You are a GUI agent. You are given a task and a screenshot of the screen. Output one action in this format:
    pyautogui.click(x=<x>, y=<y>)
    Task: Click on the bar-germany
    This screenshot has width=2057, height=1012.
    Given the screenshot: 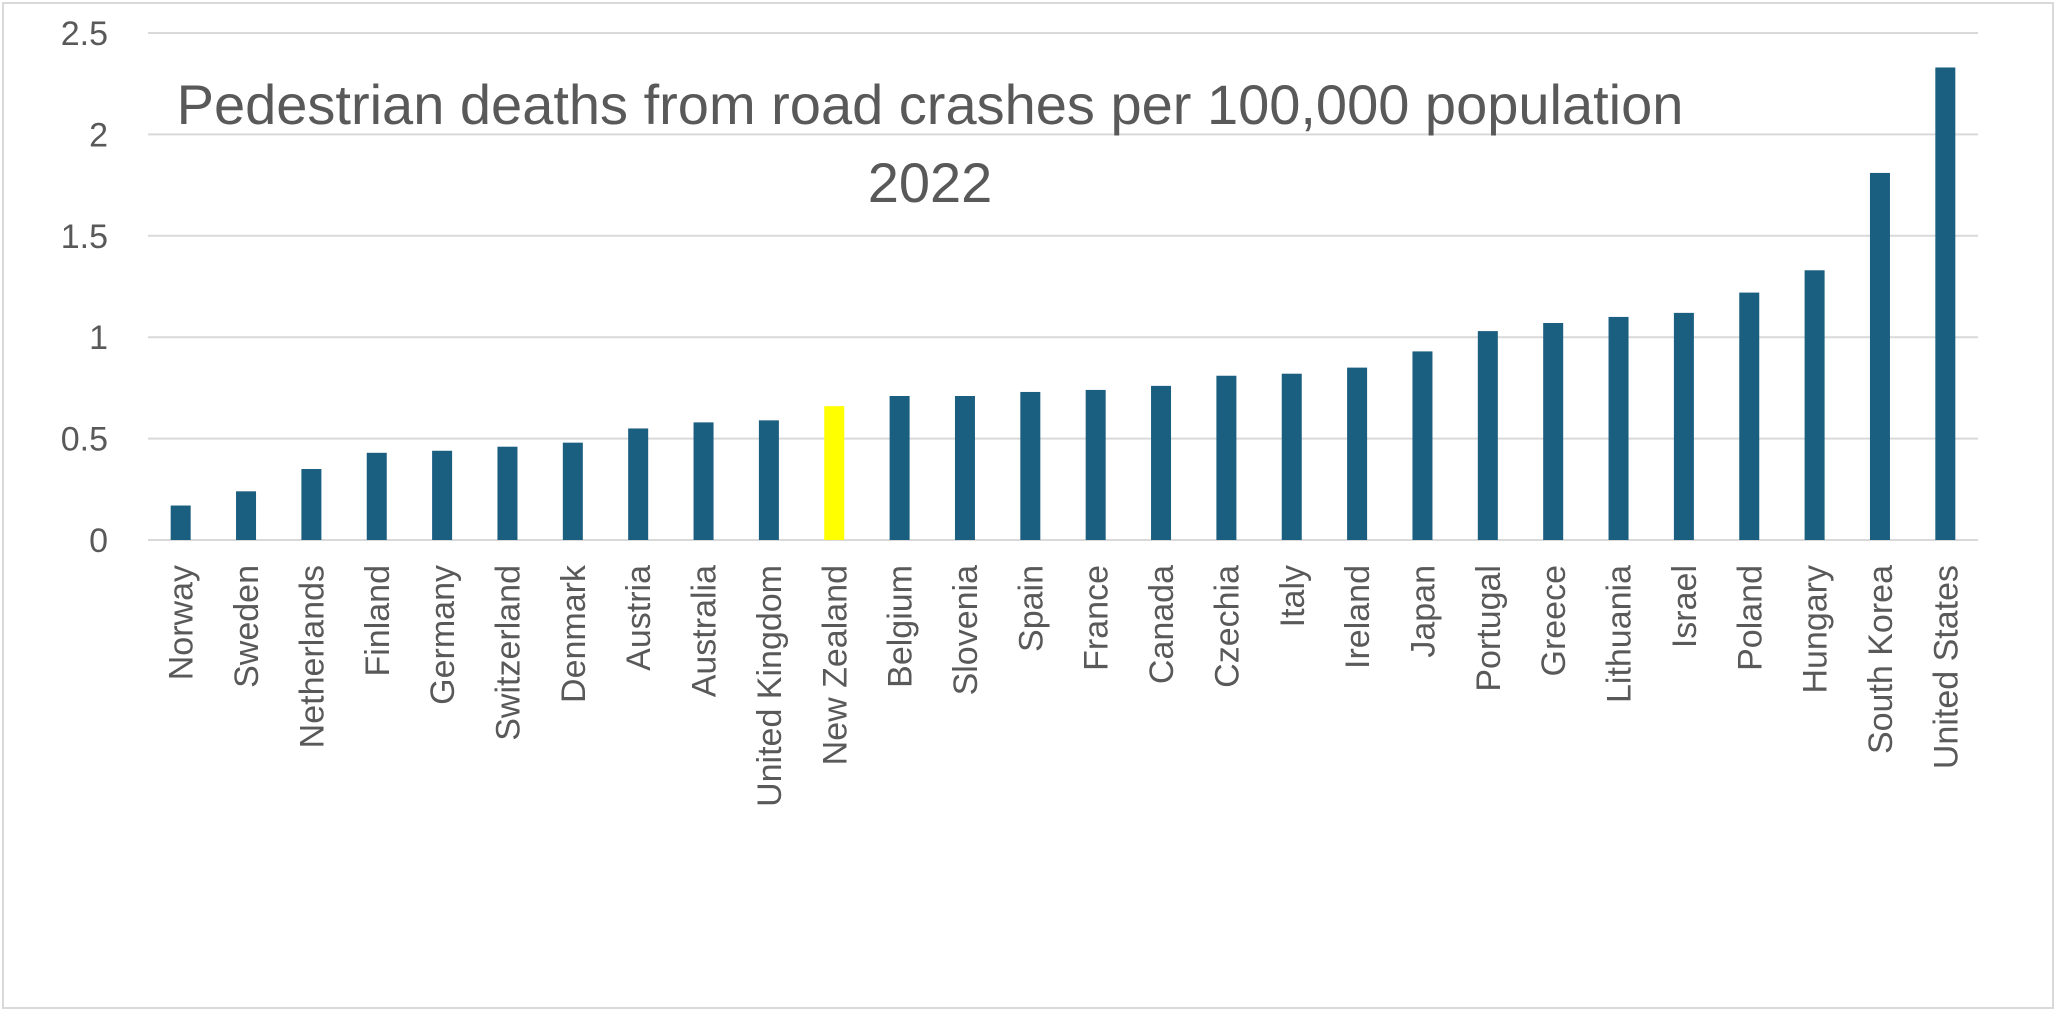 What is the action you would take?
    pyautogui.click(x=442, y=495)
    